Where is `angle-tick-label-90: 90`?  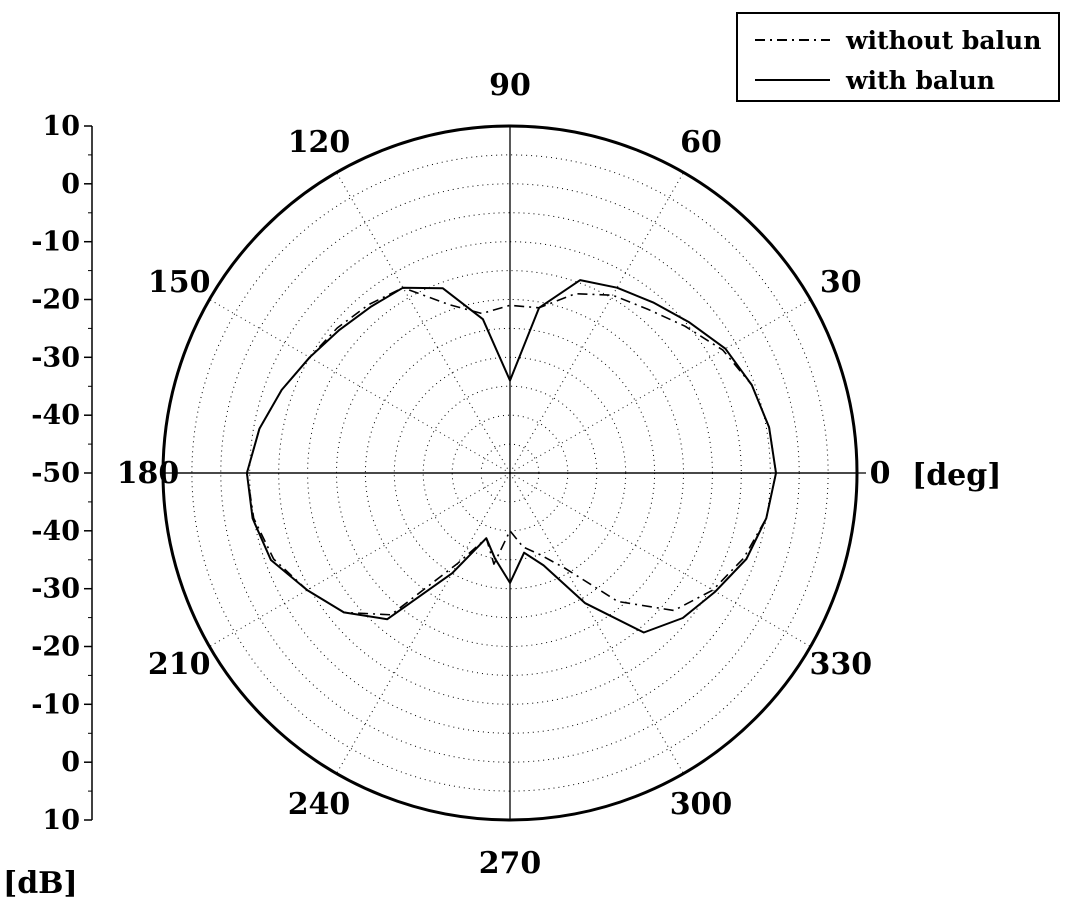
angle-tick-label-90: 90 is located at coordinates (510, 85).